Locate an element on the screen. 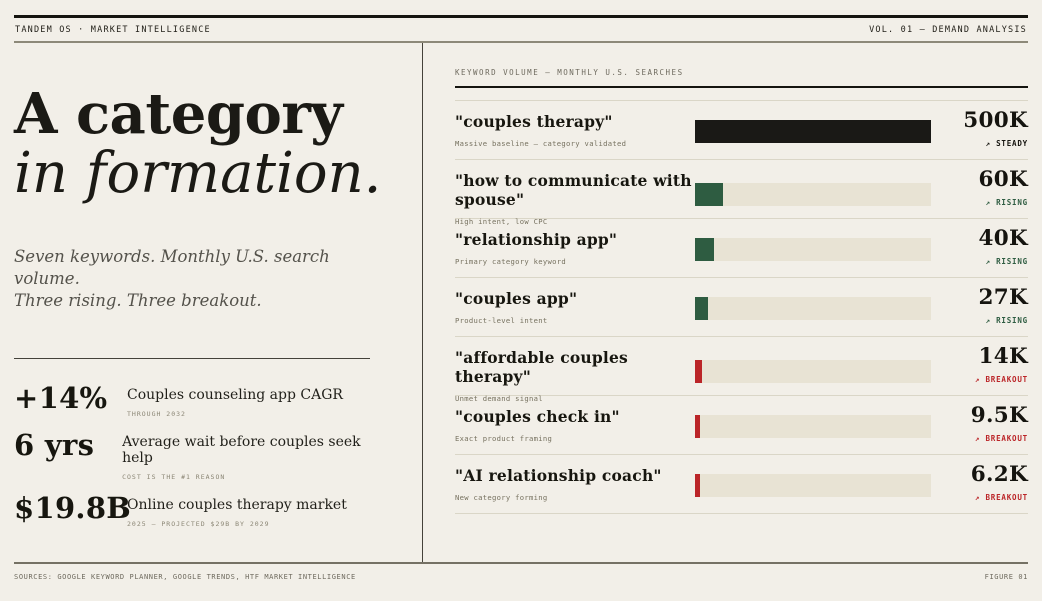  top-rule is located at coordinates (521, 16).